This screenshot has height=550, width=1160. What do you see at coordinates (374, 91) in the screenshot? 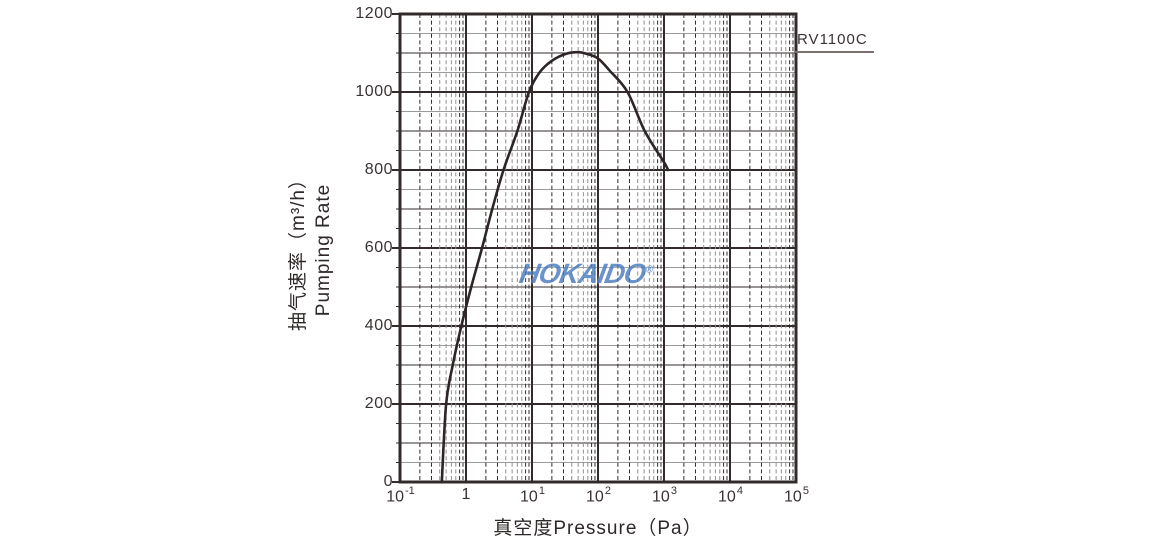
I see `y-tick-label: 1000` at bounding box center [374, 91].